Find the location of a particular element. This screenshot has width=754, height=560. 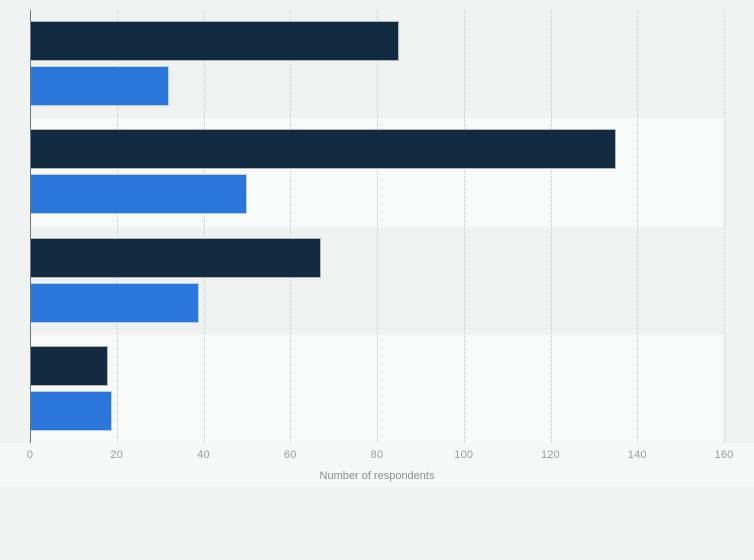

x-axis-title: Number of respondents is located at coordinates (377, 476).